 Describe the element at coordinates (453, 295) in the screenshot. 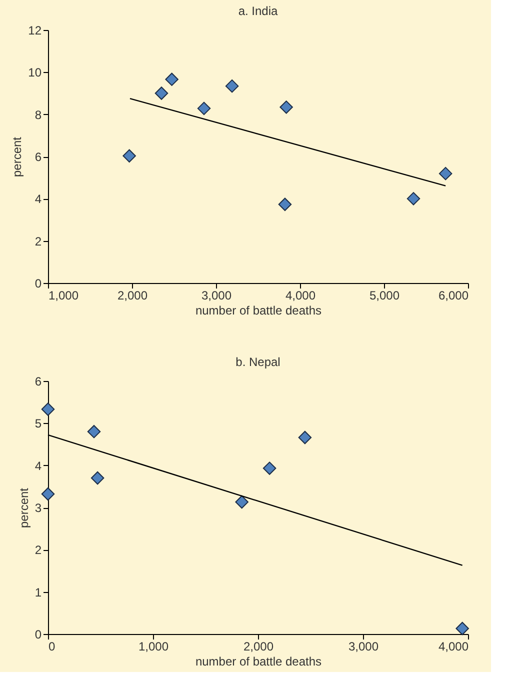

I see `x-tick-label: 6,000` at that location.